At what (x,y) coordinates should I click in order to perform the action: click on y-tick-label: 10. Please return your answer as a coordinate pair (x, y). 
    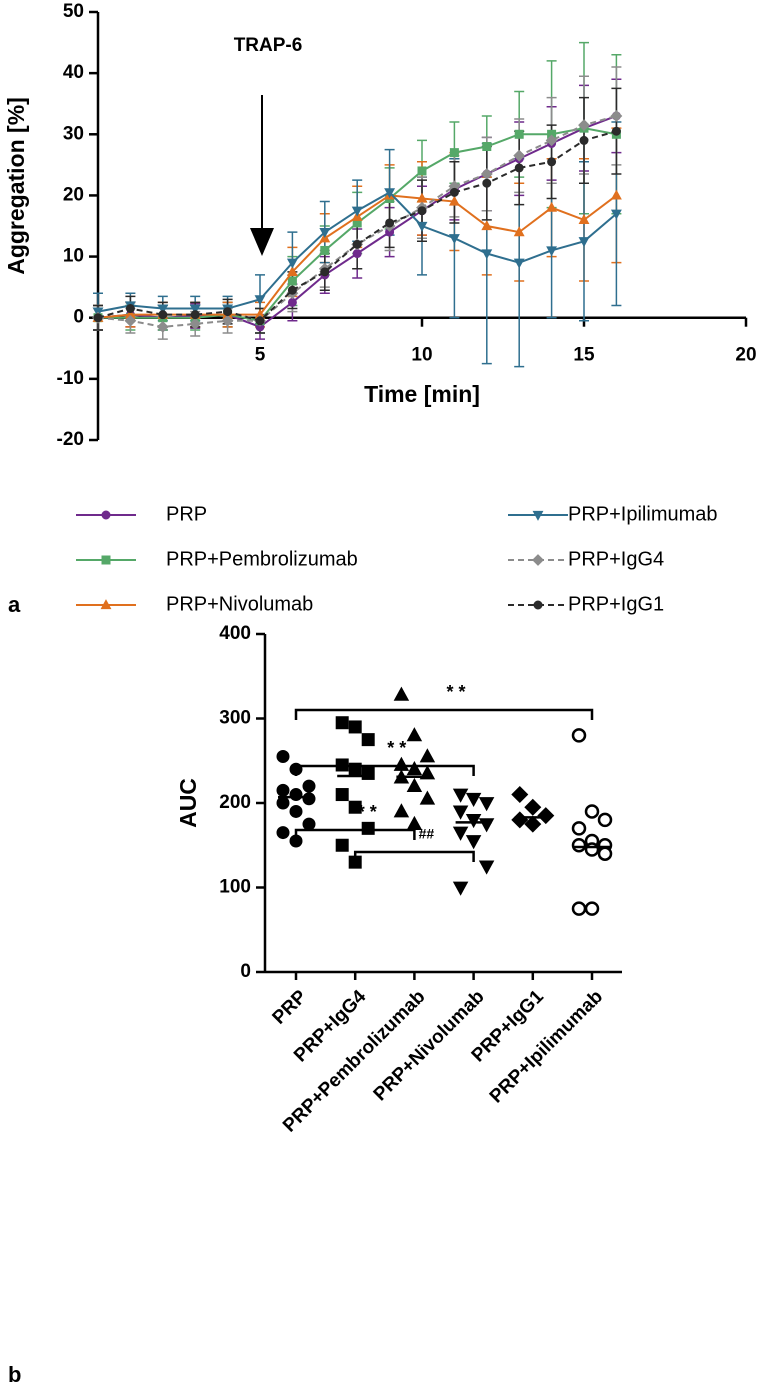
    Looking at the image, I should click on (73, 256).